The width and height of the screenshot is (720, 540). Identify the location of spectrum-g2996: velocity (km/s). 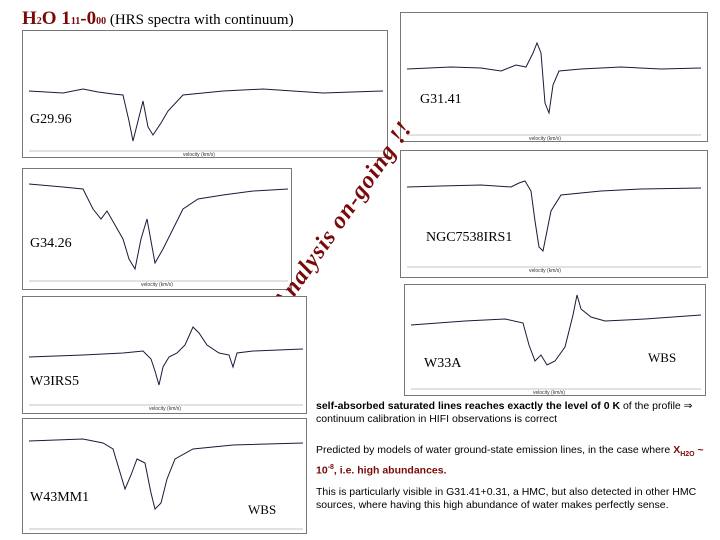
(205, 94).